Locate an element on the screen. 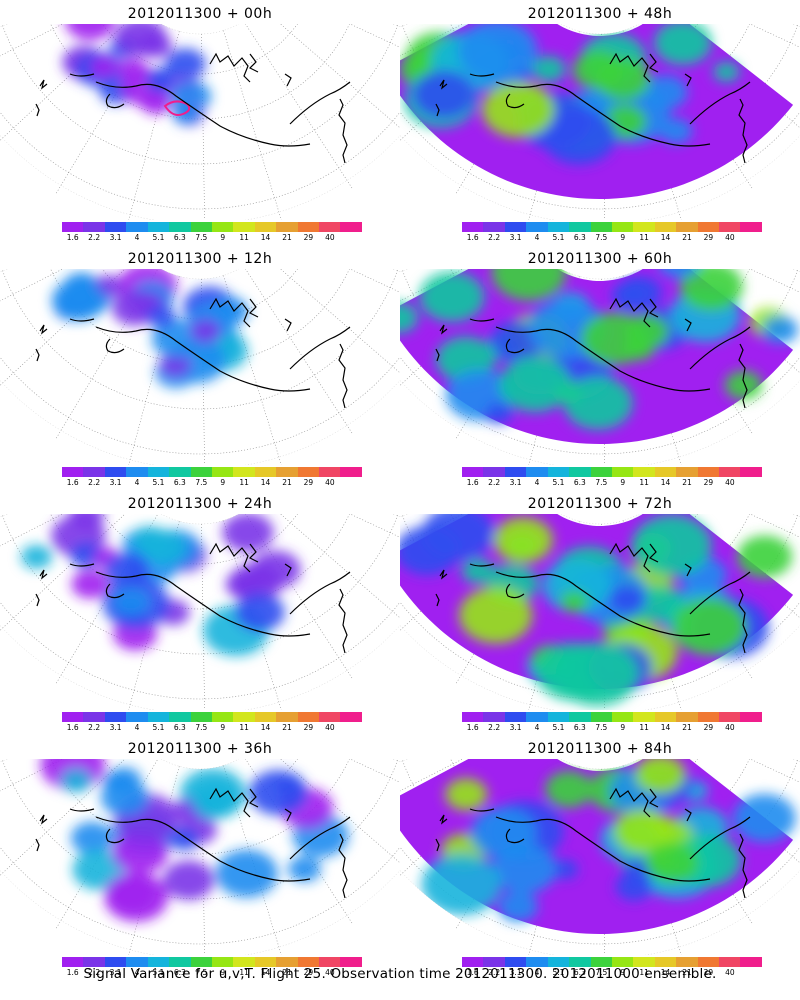 The image size is (800, 1000). panel-title: 2012011300 + 60h is located at coordinates (600, 259).